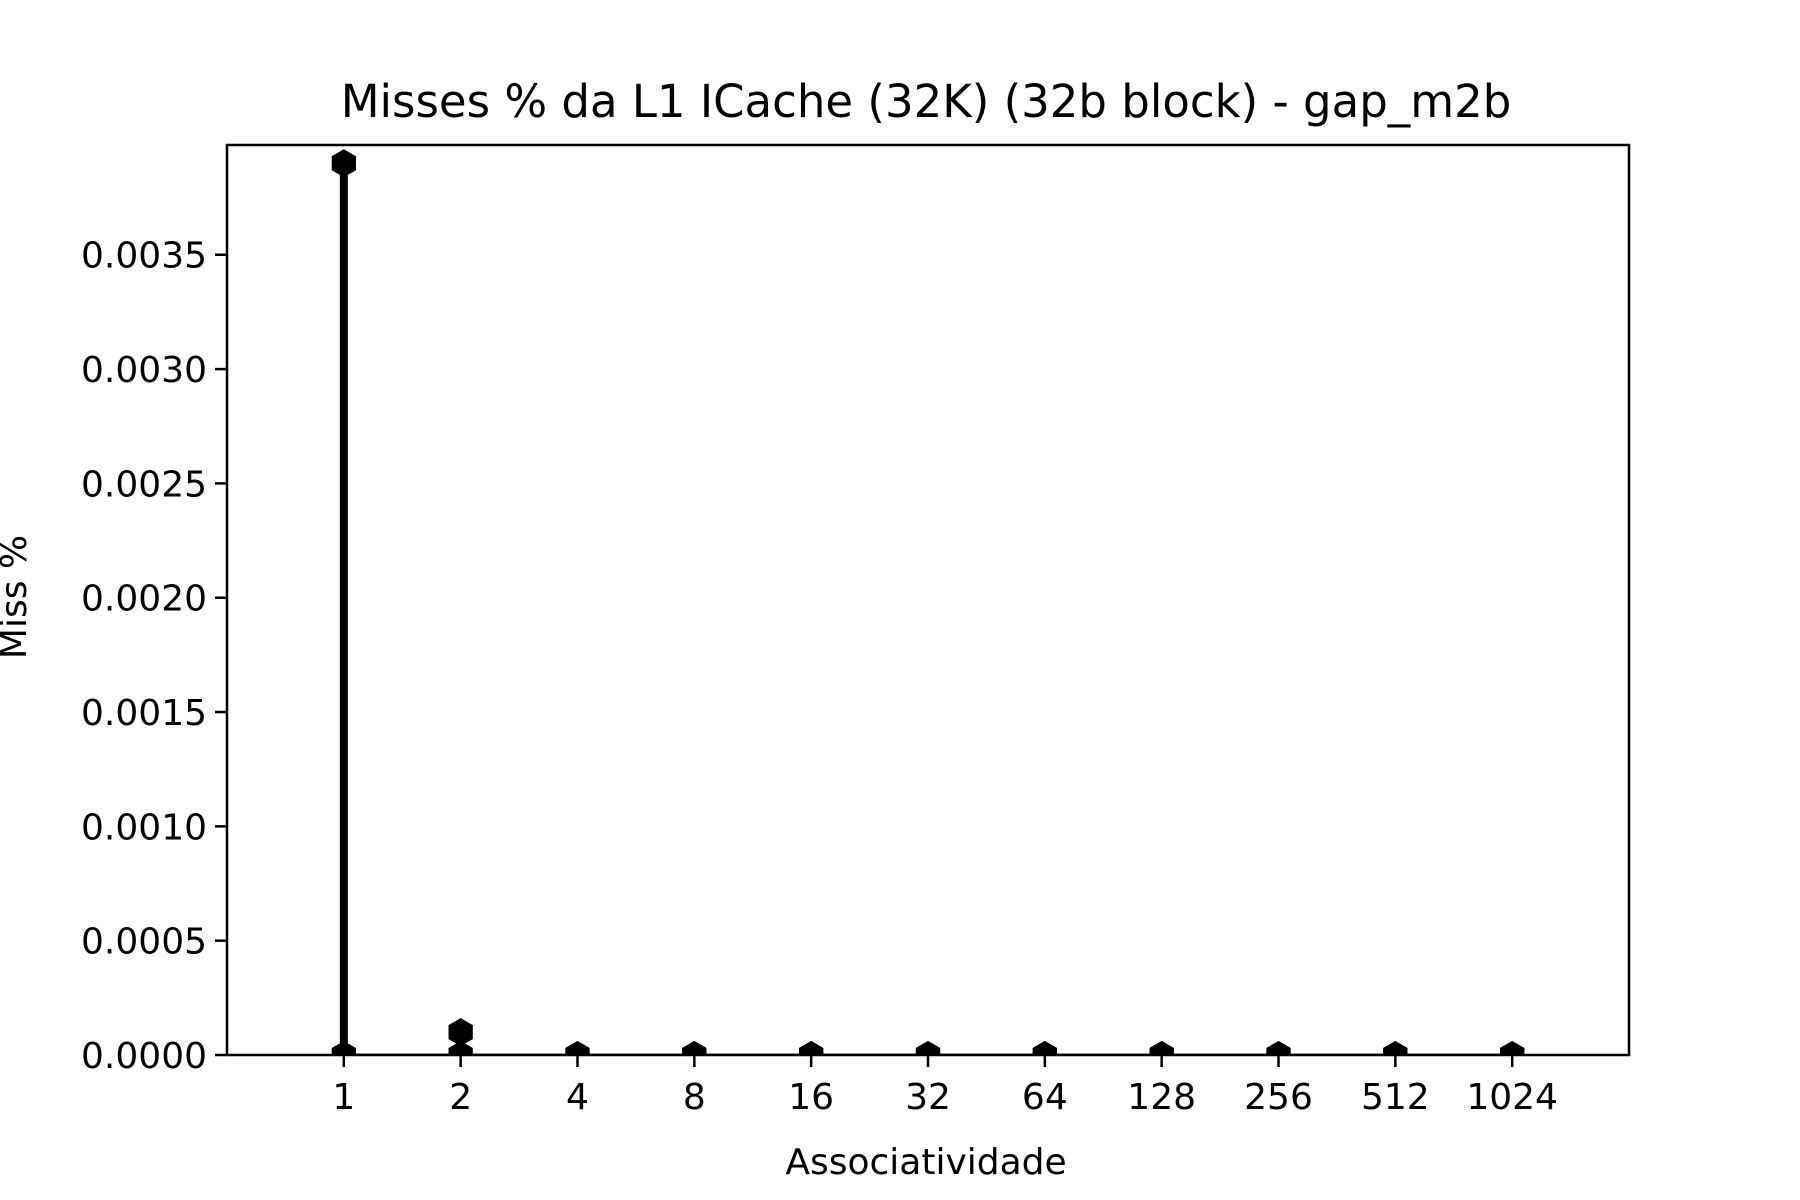 The height and width of the screenshot is (1200, 1800). Describe the element at coordinates (694, 1097) in the screenshot. I see `x-tick-label-8: 8` at that location.